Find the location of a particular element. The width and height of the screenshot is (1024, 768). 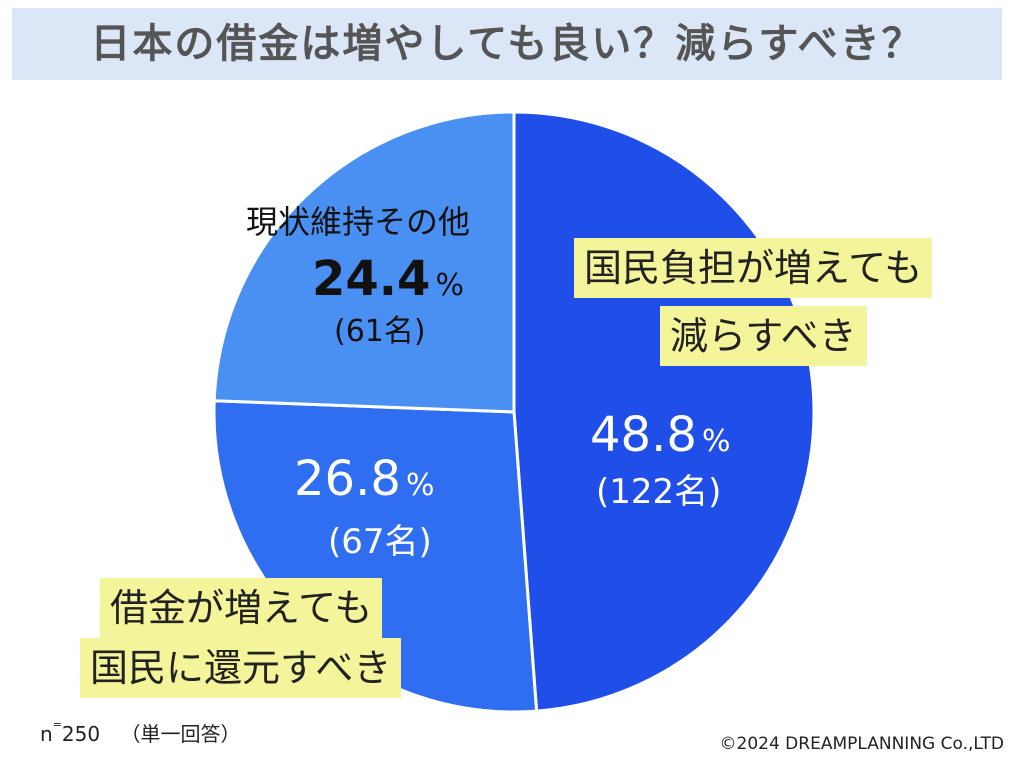

page-title: 日本の借金は増やしても良い？減らすべき？ is located at coordinates (507, 44).